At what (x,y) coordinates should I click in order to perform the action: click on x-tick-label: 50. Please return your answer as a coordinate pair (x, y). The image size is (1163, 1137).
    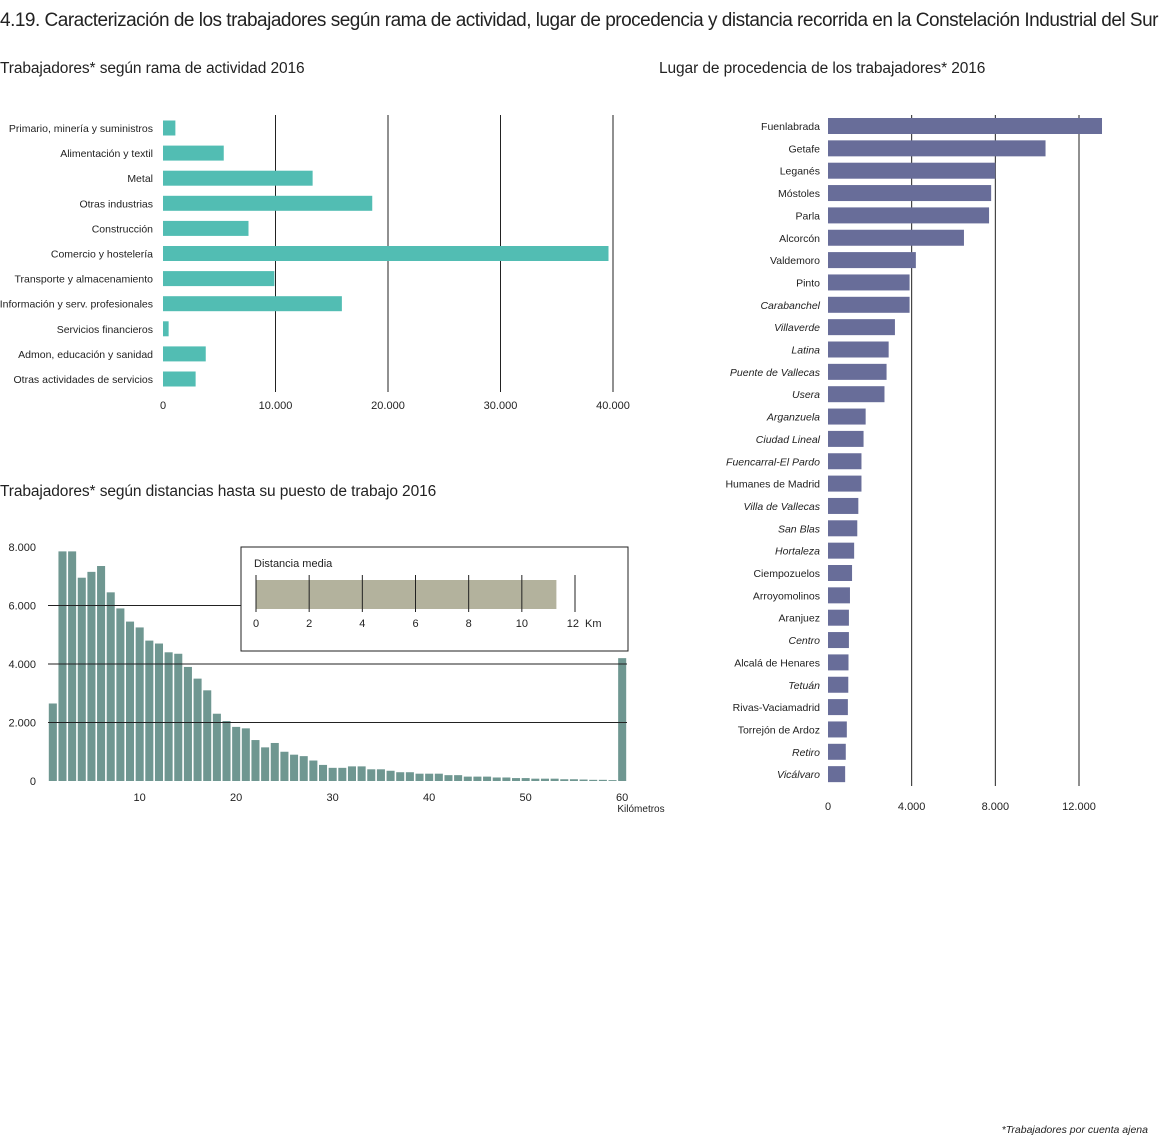
    Looking at the image, I should click on (526, 798).